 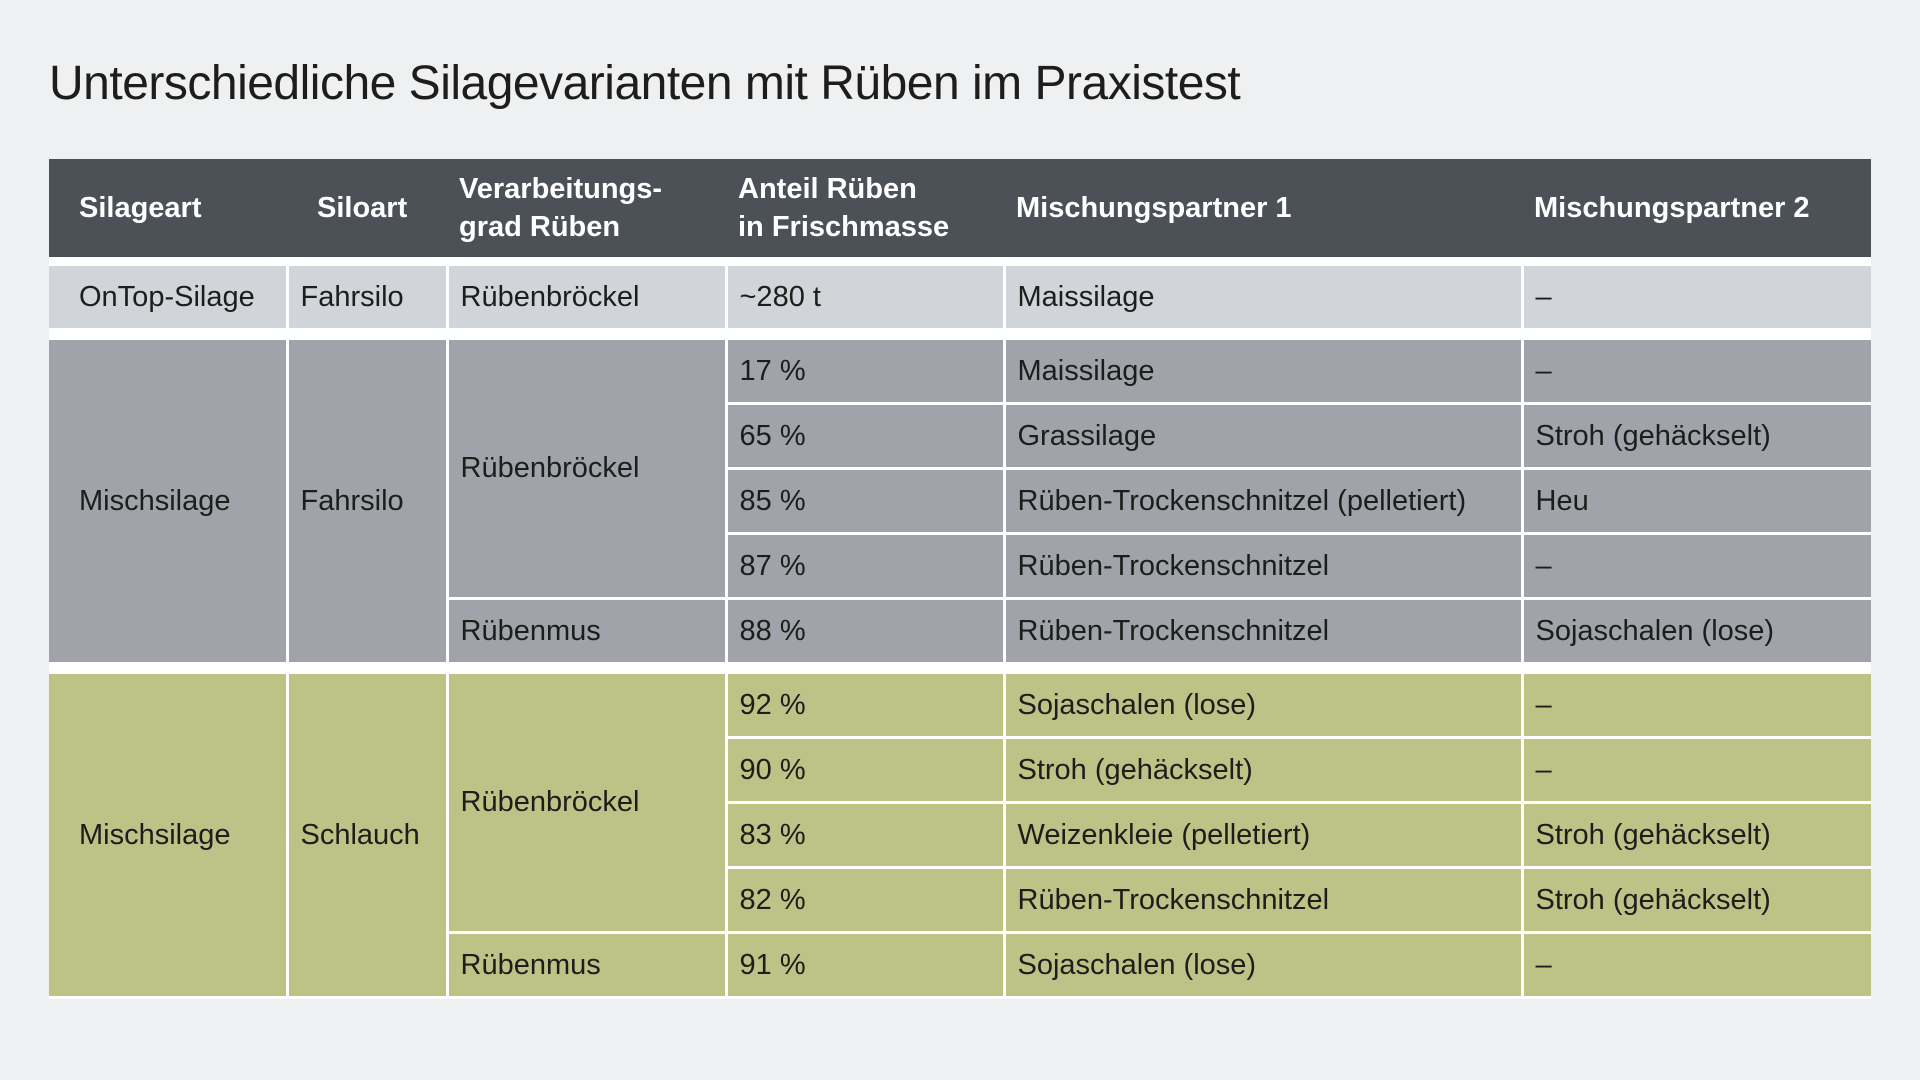 I want to click on header-anteil-text: Anteil Rüben in Frischmasse, so click(x=844, y=208).